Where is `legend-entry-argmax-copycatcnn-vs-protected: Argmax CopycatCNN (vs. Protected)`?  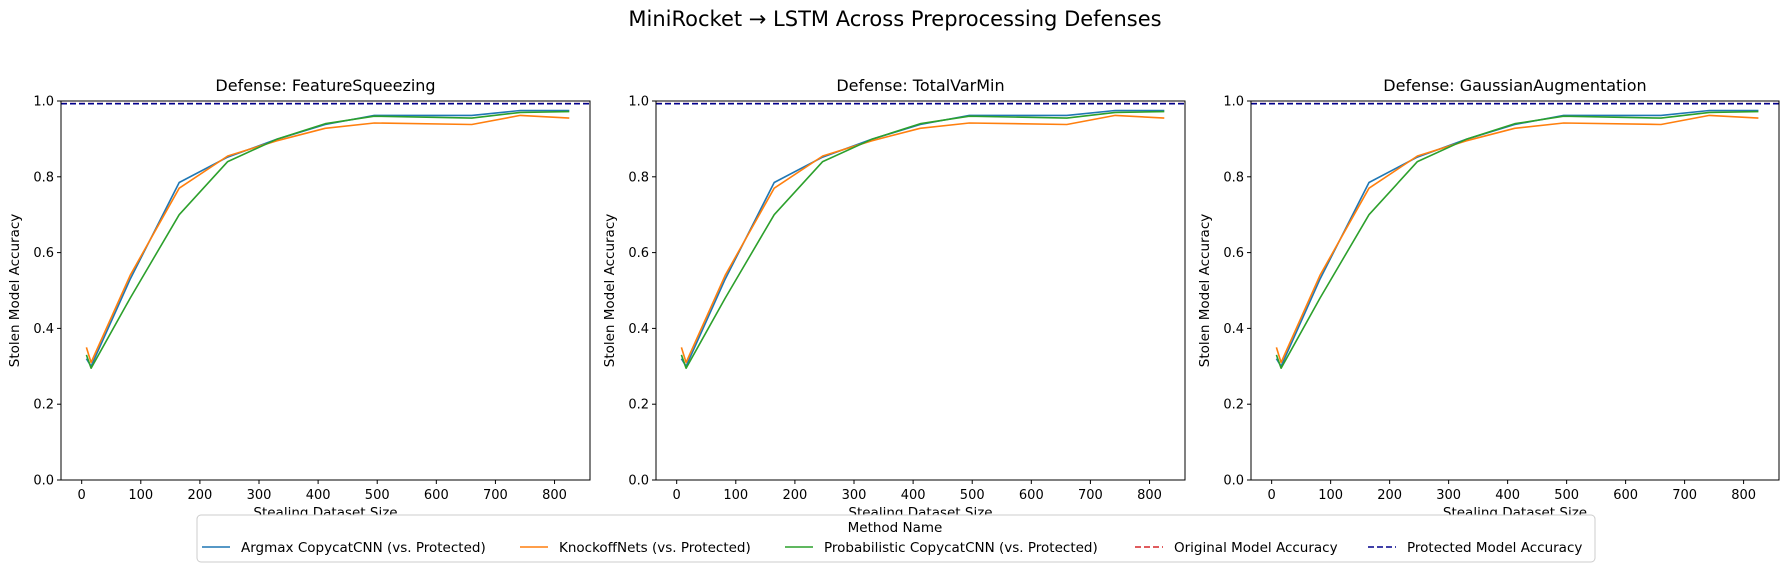
legend-entry-argmax-copycatcnn-vs-protected: Argmax CopycatCNN (vs. Protected) is located at coordinates (344, 548).